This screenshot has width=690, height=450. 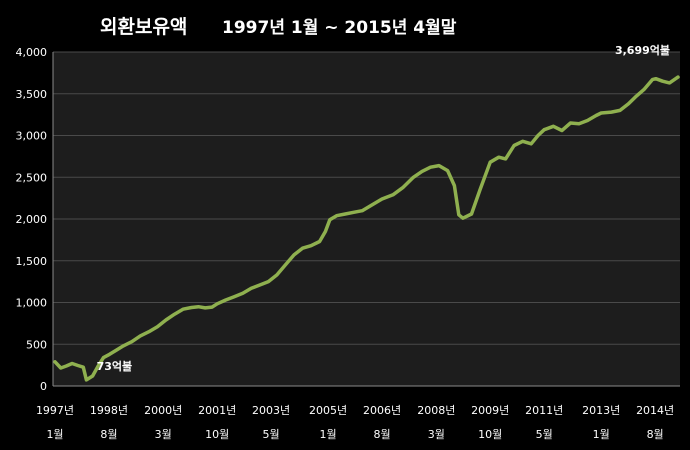 I want to click on y-tick-label: 3,500, so click(x=32, y=94).